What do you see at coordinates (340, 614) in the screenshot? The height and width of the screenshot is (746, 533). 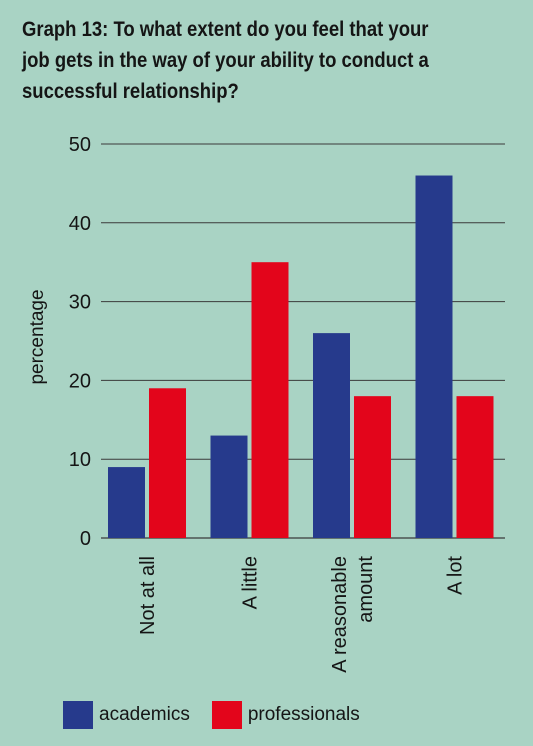 I see `x-tick-label: A reasonable` at bounding box center [340, 614].